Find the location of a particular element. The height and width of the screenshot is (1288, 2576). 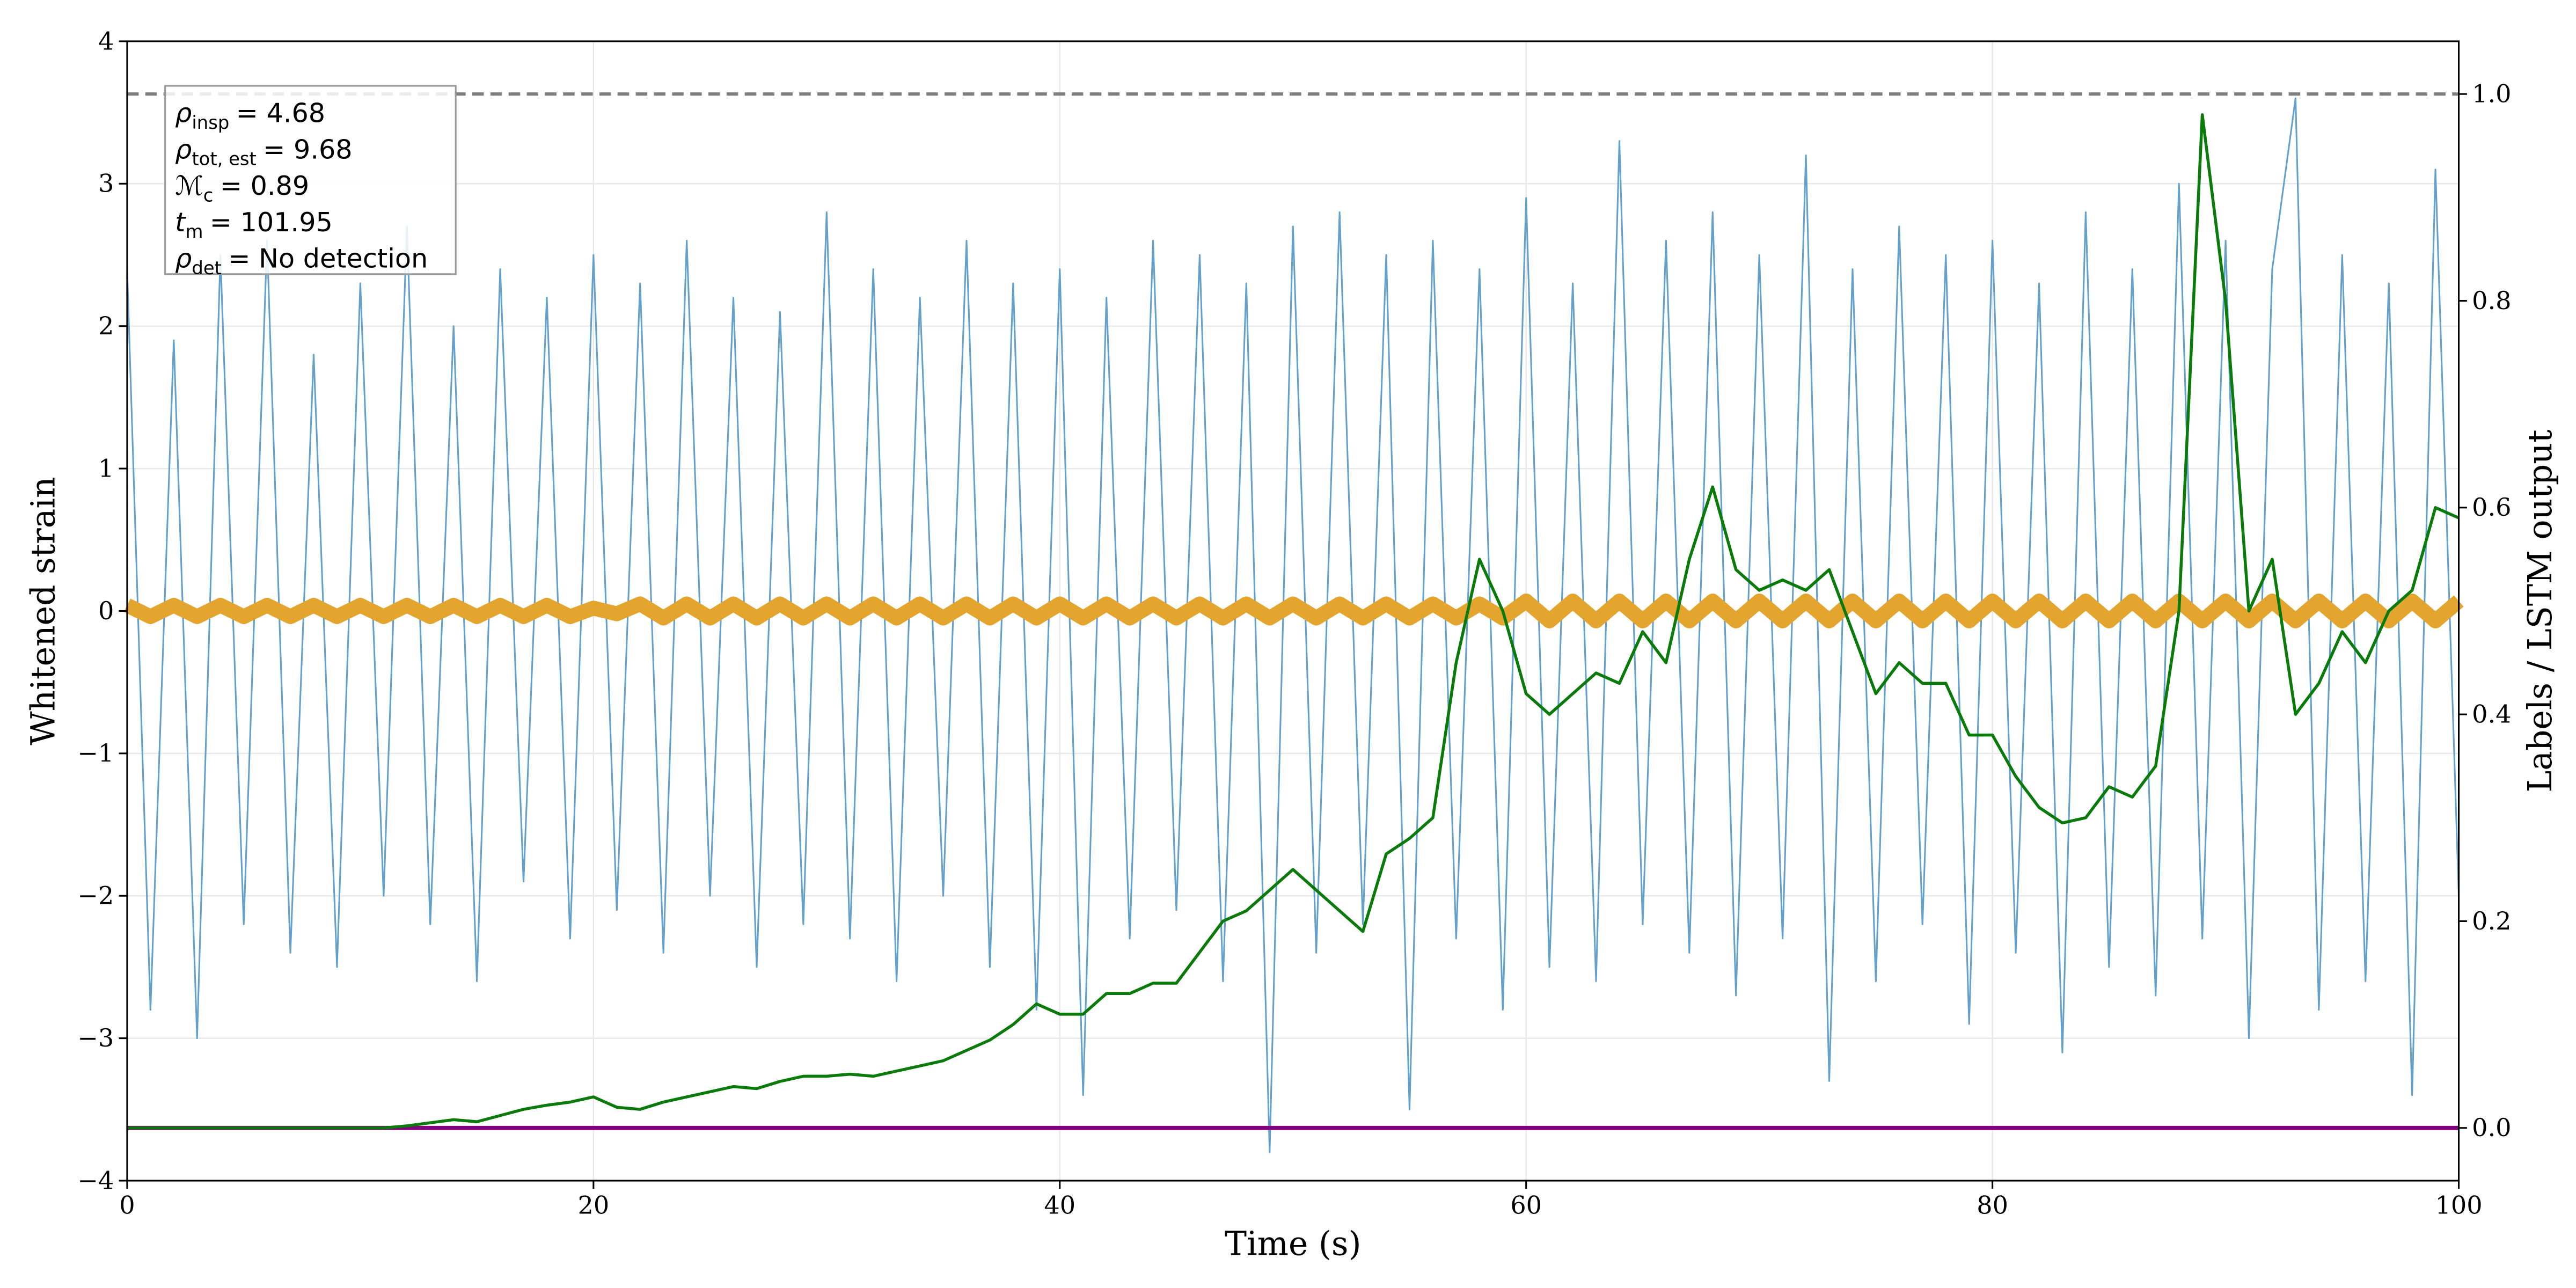

x-tick-label: 80 is located at coordinates (1992, 1205).